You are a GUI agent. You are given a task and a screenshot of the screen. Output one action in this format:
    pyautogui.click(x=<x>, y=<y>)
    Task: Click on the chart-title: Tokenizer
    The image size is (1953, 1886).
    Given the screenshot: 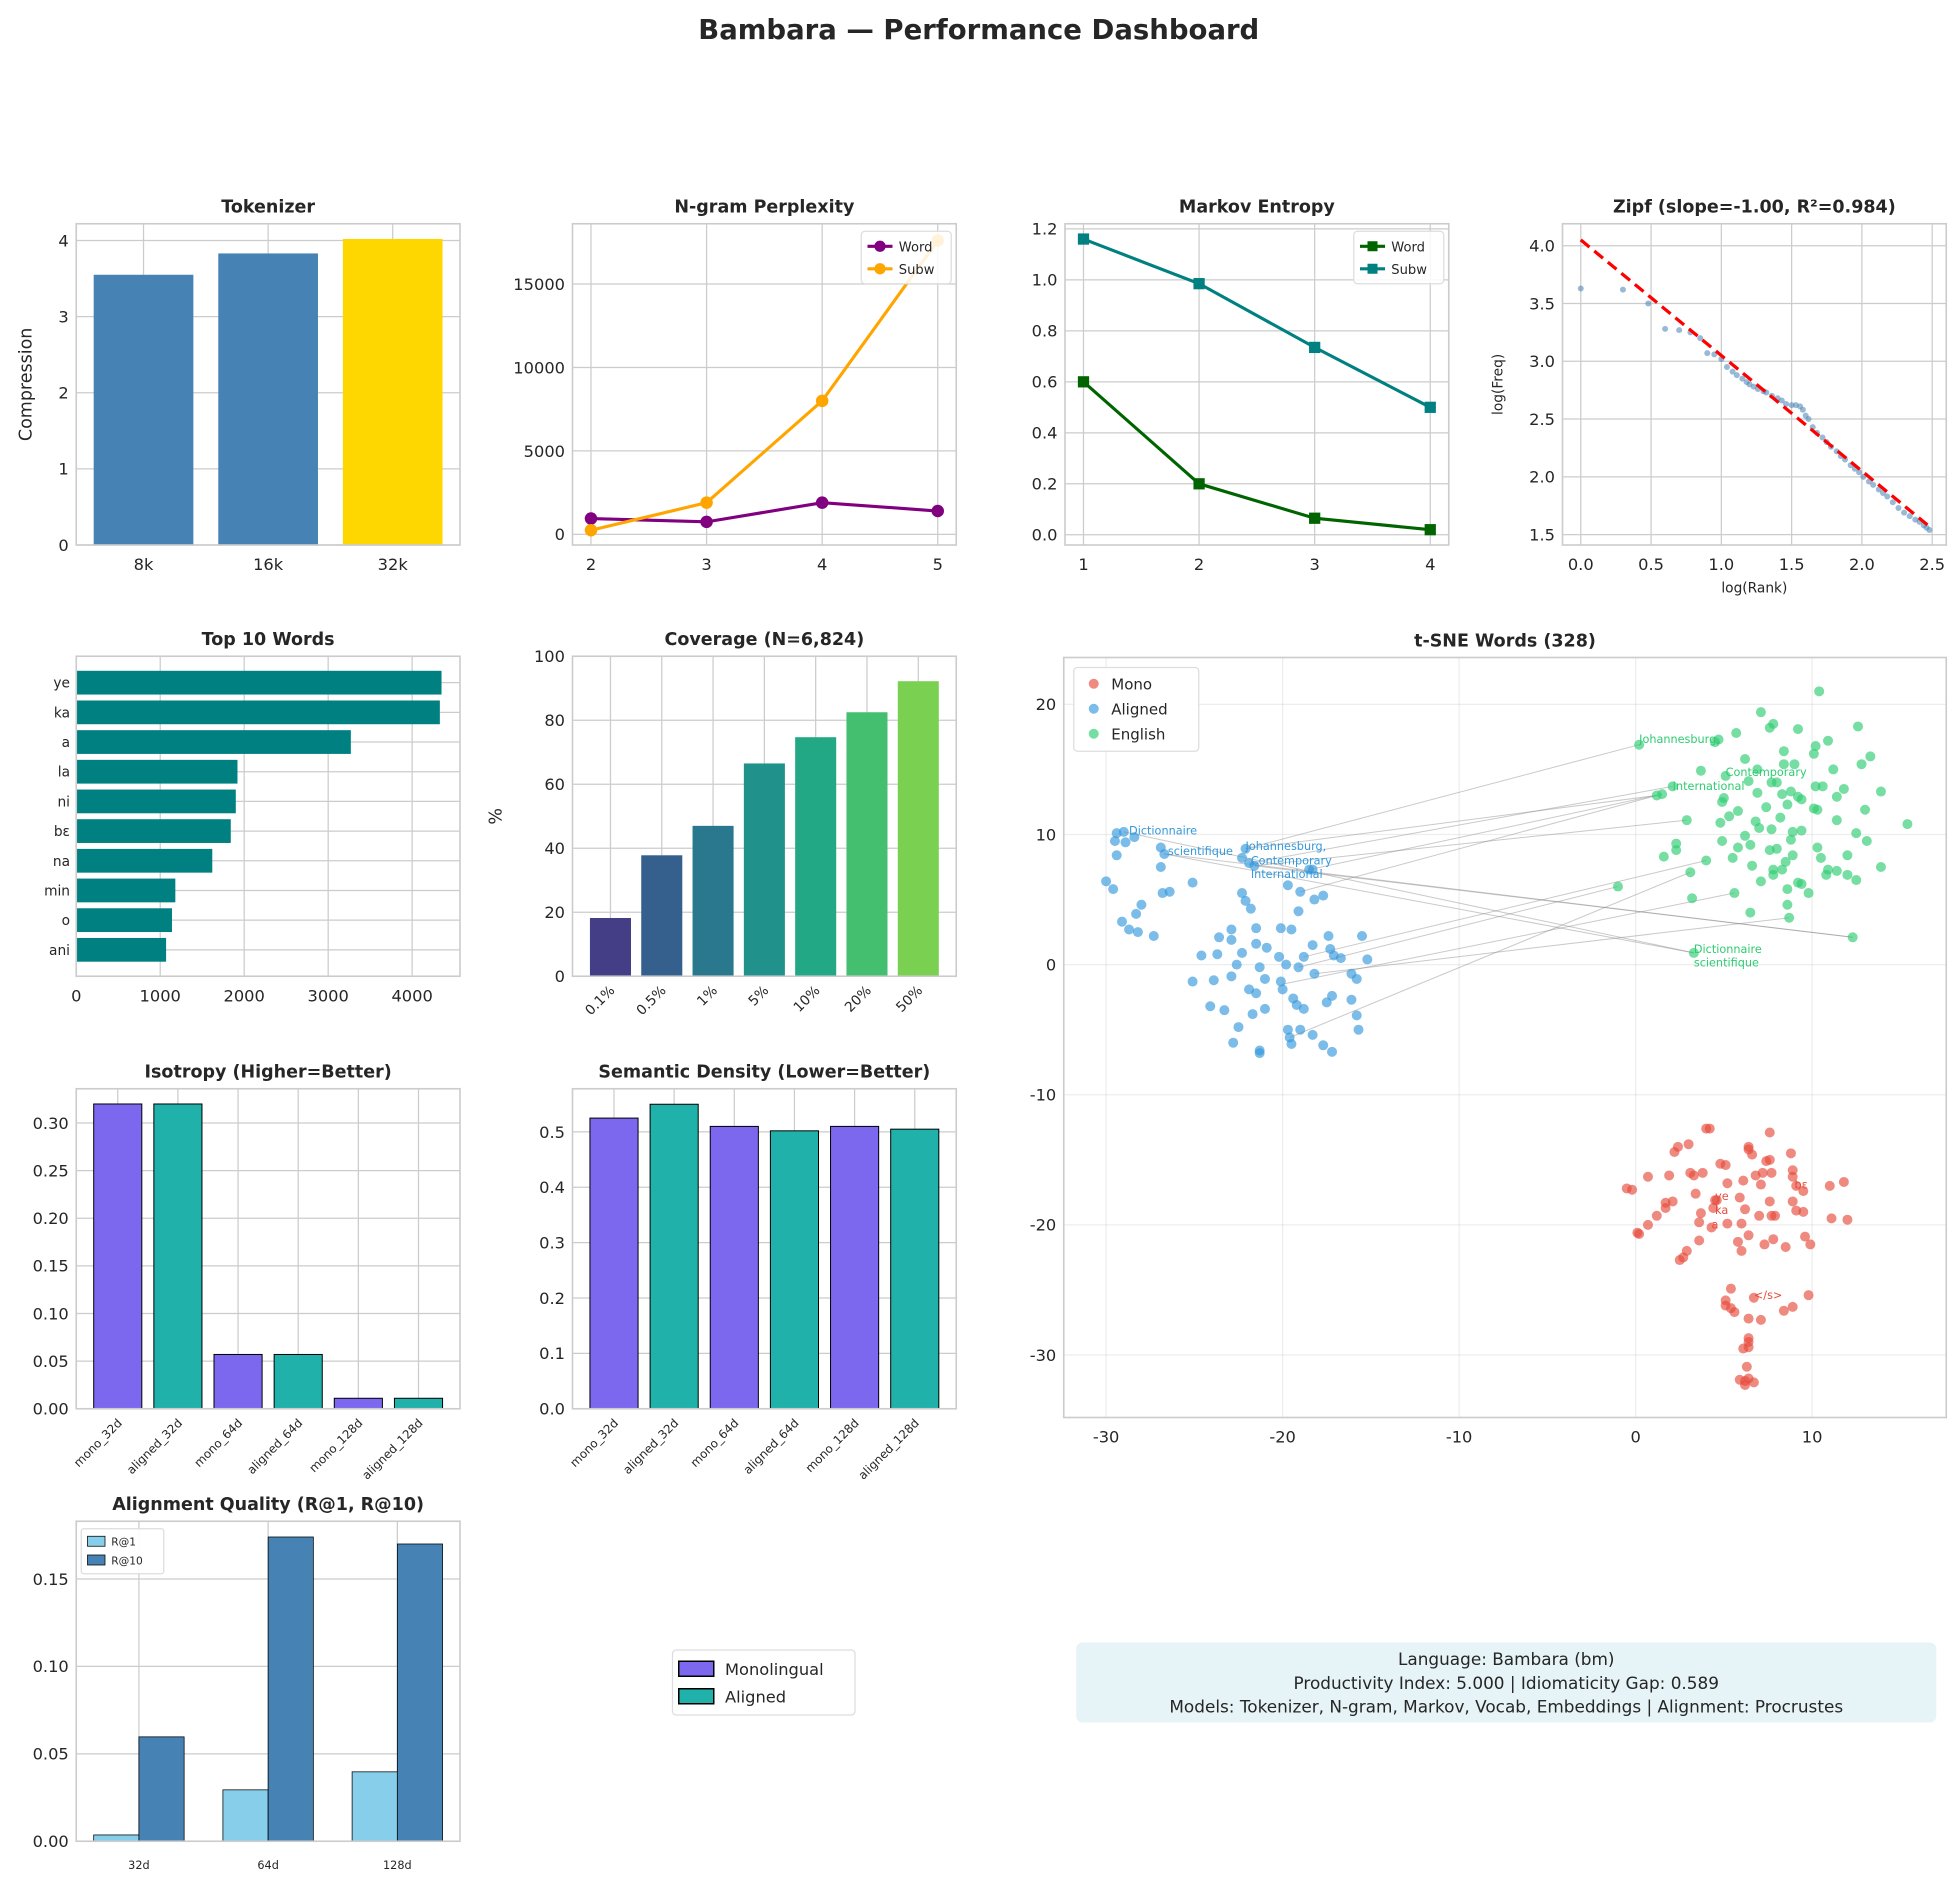 What is the action you would take?
    pyautogui.click(x=268, y=208)
    